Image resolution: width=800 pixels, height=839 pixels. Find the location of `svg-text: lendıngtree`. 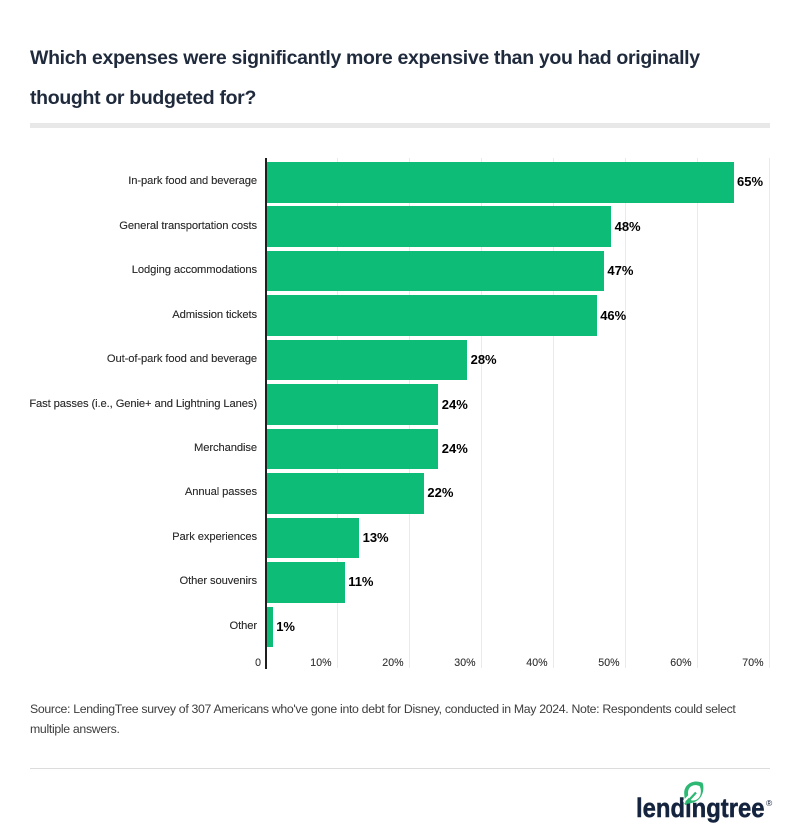

svg-text: lendıngtree is located at coordinates (700, 808).